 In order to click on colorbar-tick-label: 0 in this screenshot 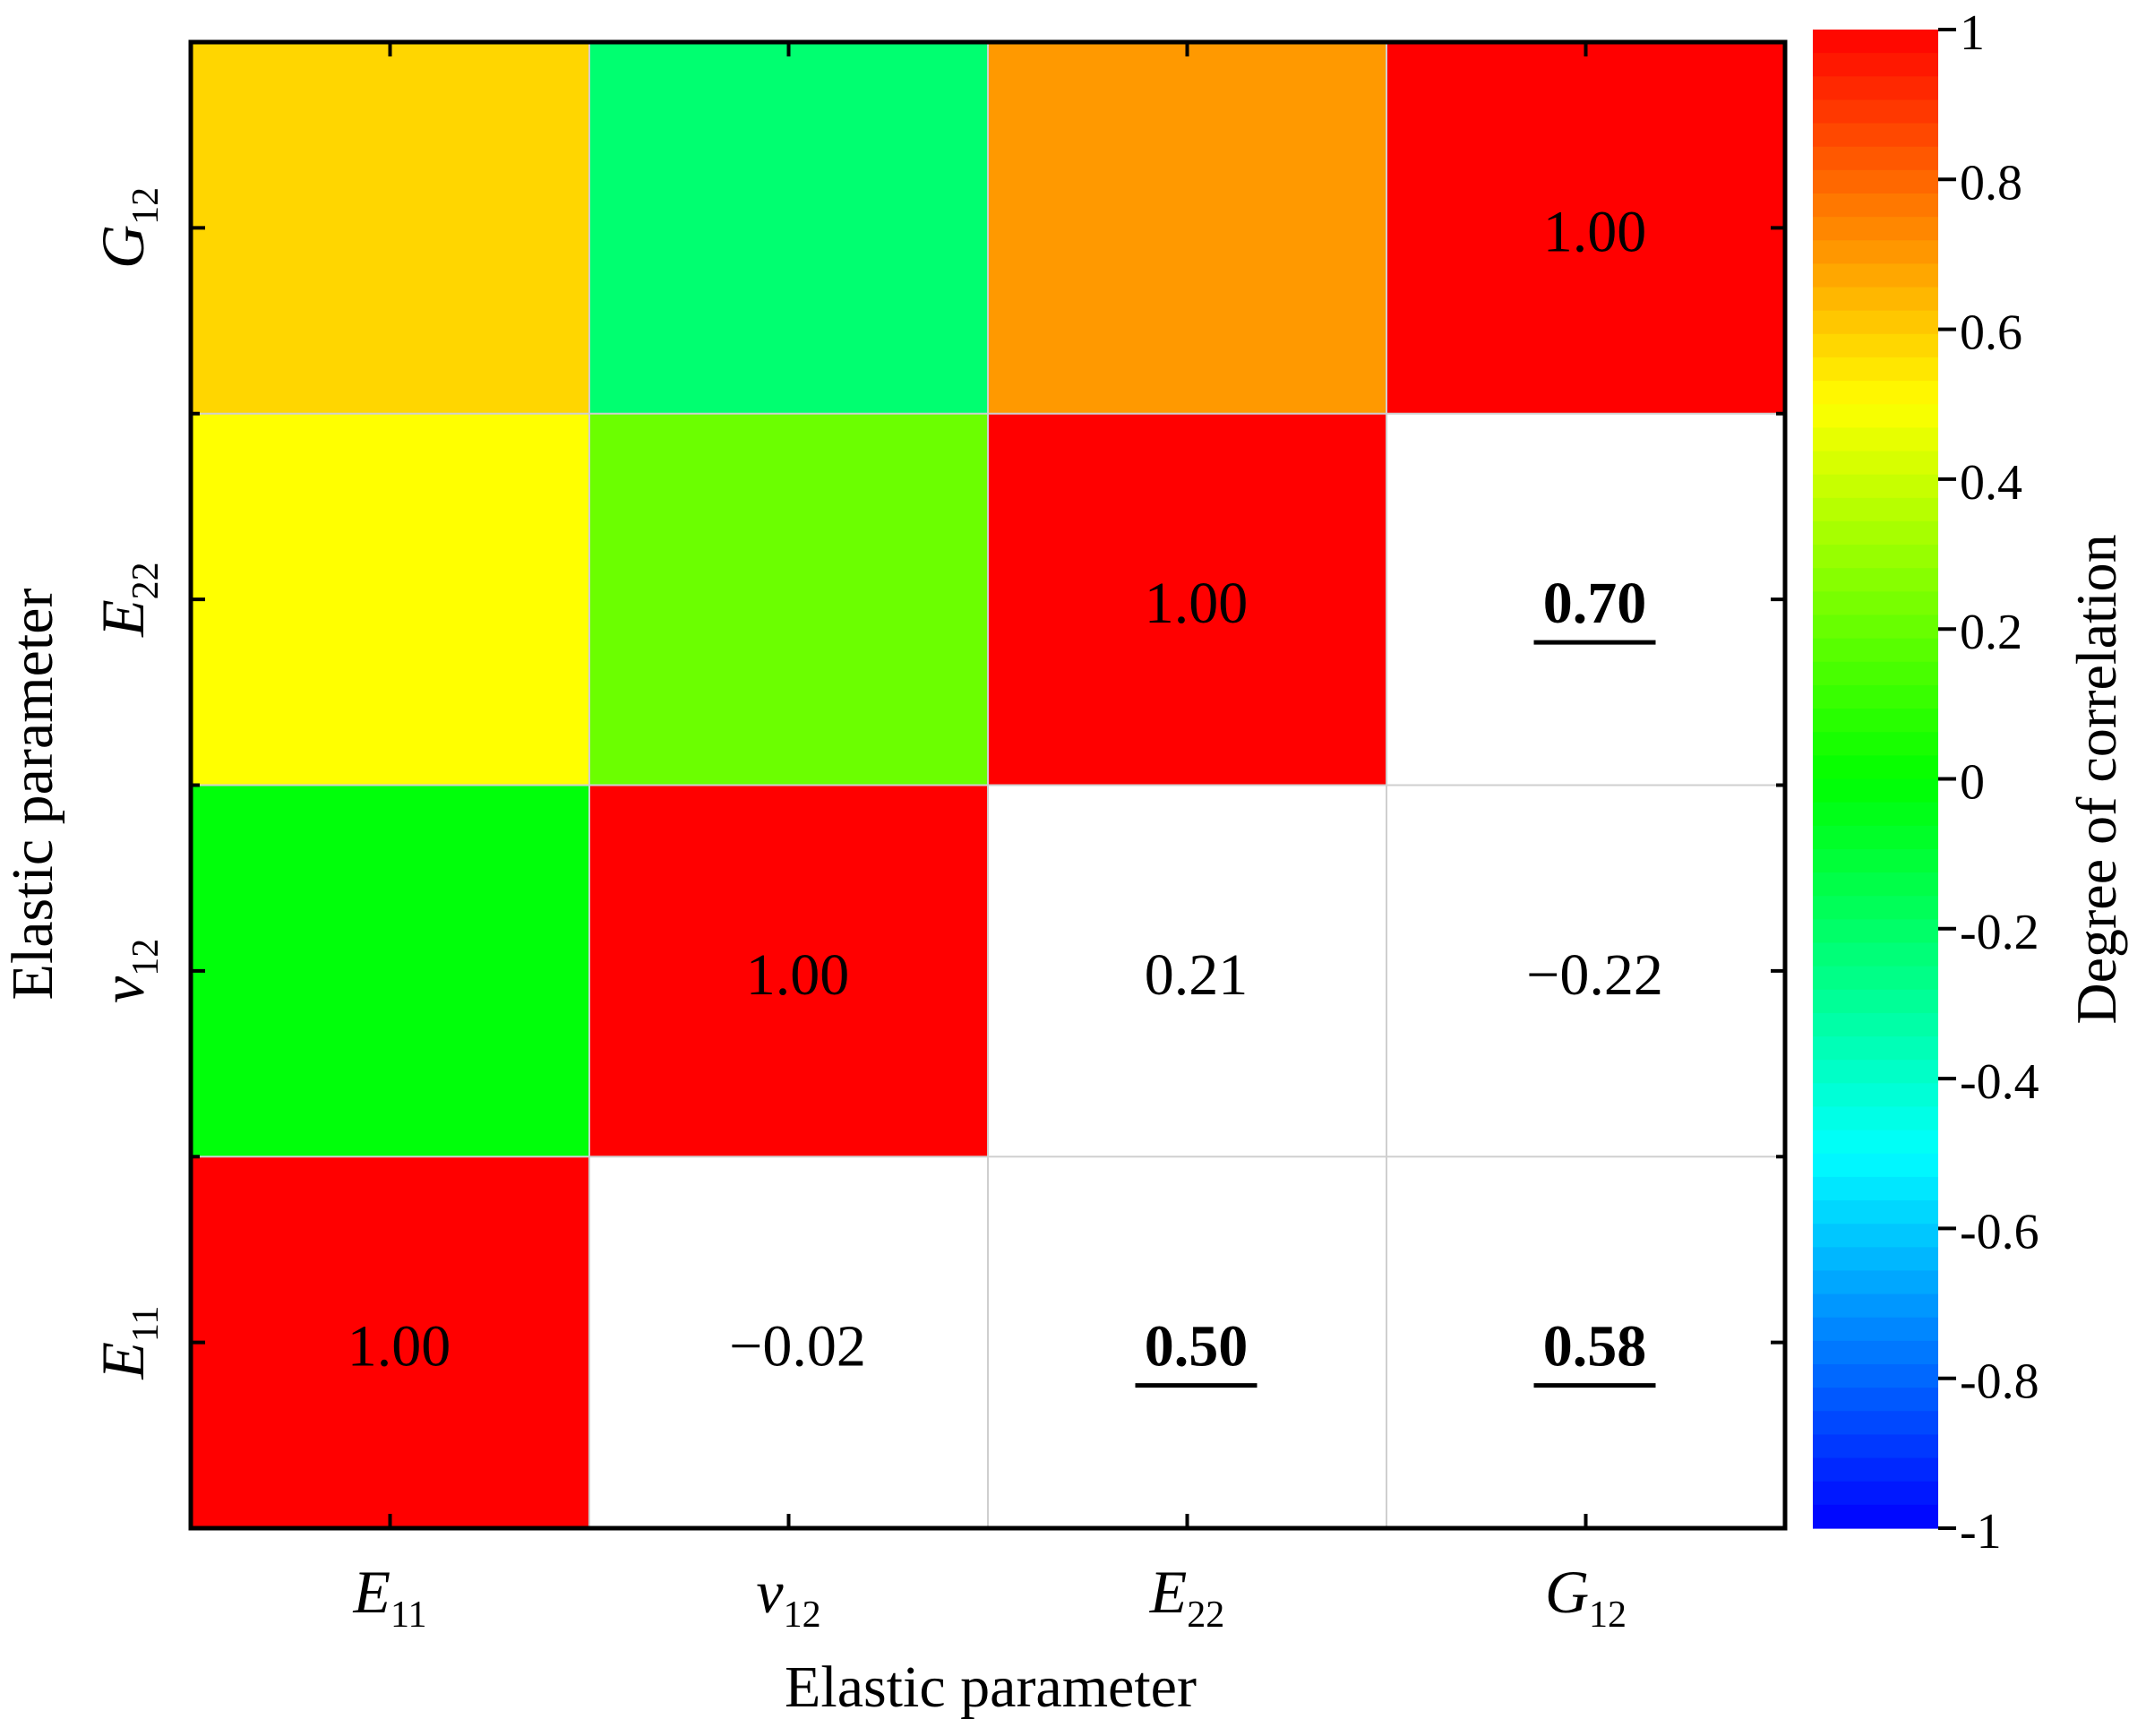, I will do `click(1973, 783)`.